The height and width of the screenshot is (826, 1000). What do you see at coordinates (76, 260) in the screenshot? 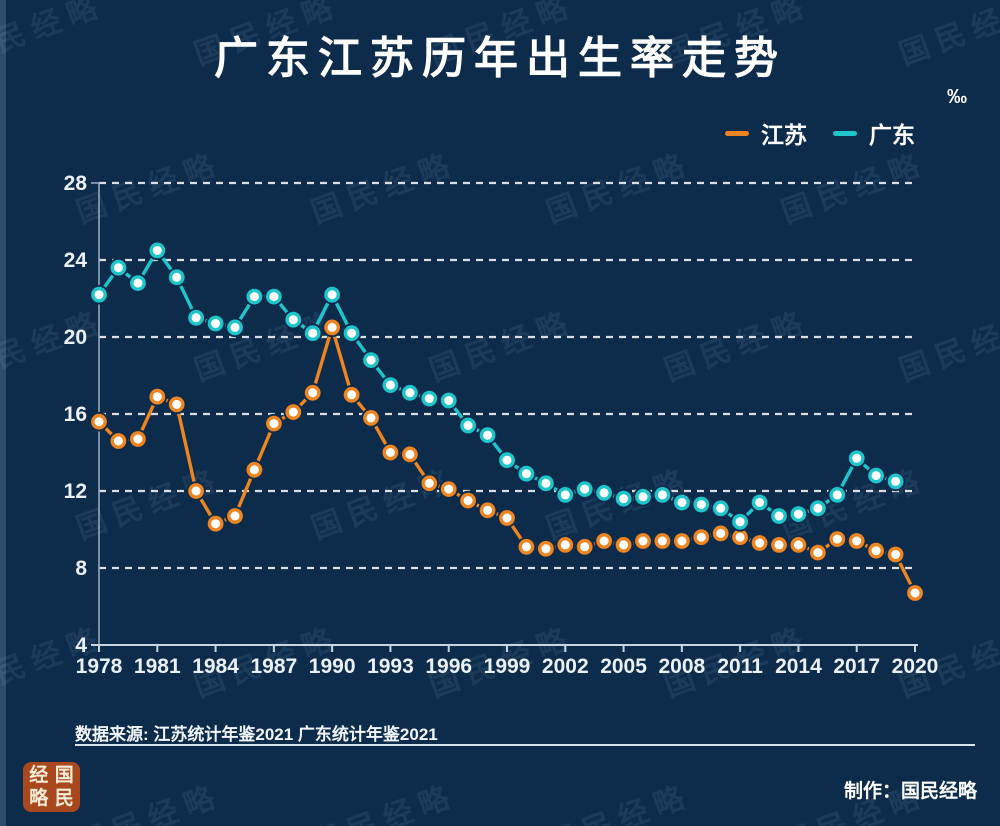
I see `y-axis-label: 24` at bounding box center [76, 260].